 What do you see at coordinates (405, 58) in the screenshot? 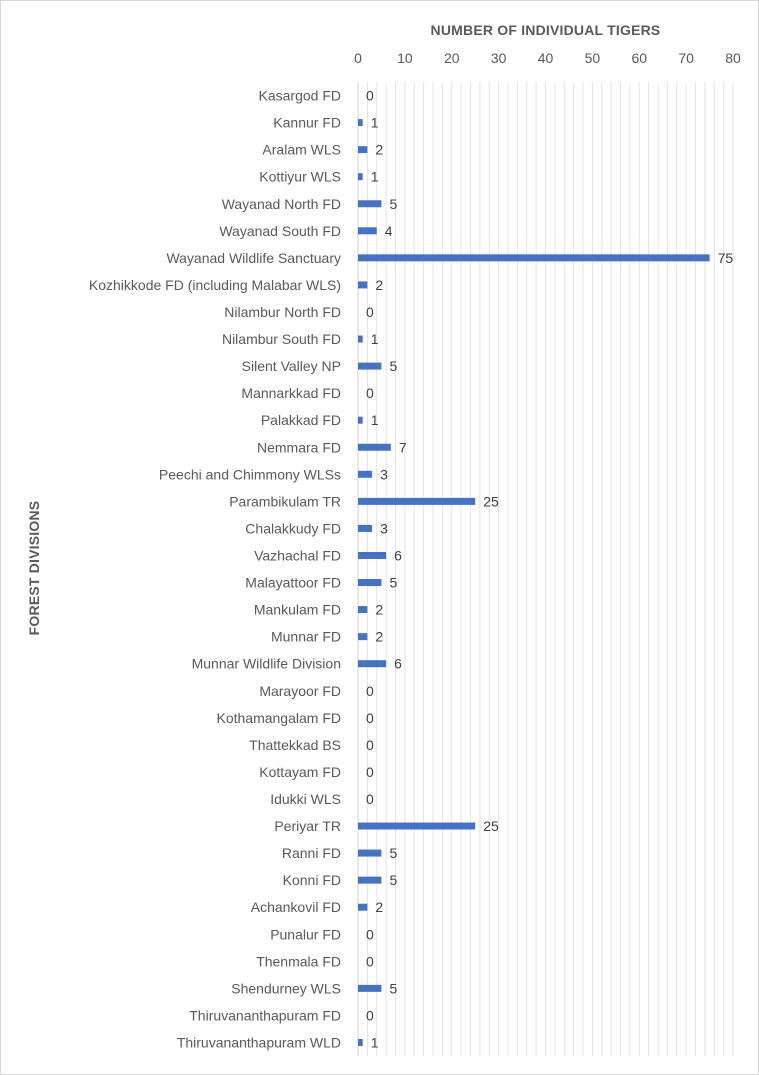
I see `x-tick-label: 10` at bounding box center [405, 58].